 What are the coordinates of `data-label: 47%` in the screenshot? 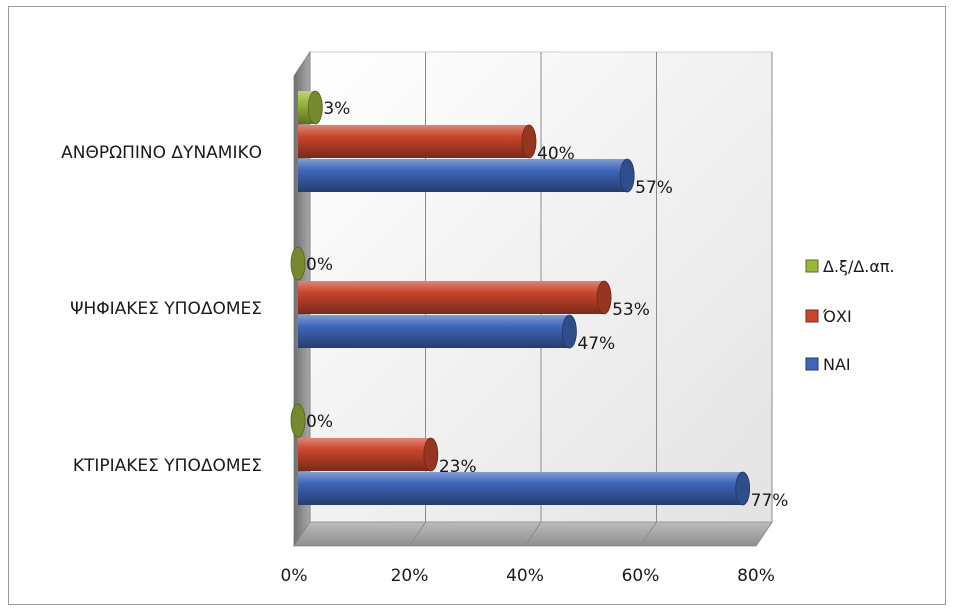 It's located at (596, 344).